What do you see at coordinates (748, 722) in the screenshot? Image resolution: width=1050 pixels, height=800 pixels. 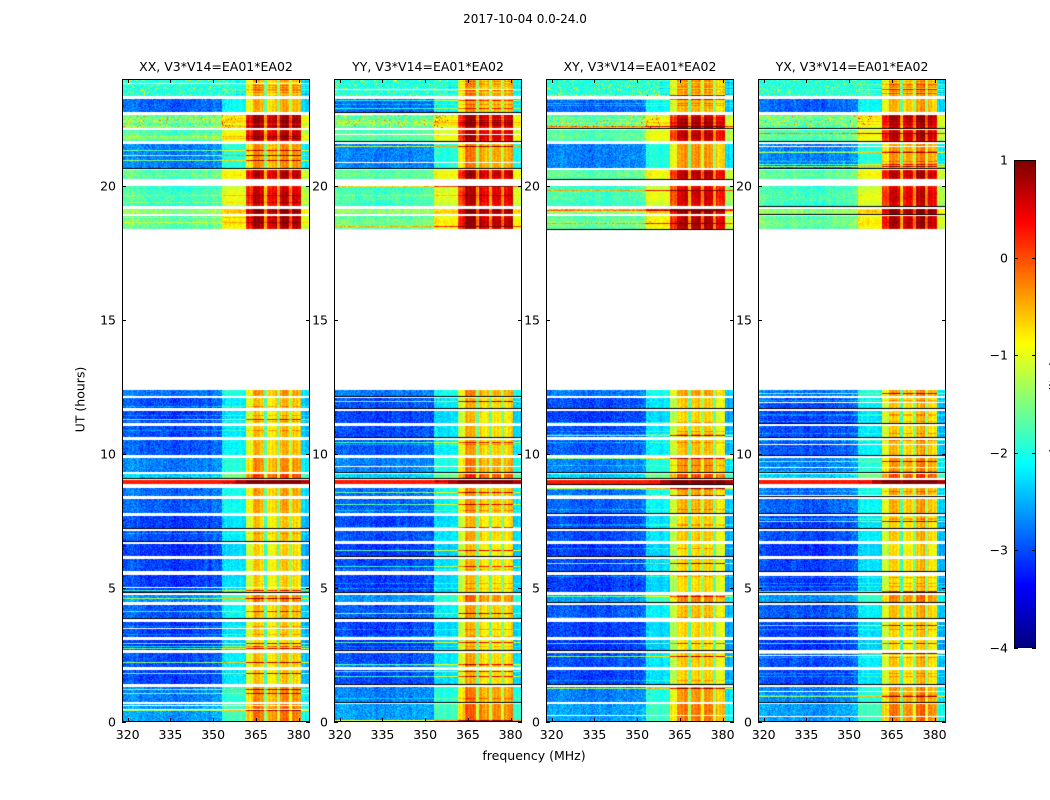 I see `y-tick-label: 0` at bounding box center [748, 722].